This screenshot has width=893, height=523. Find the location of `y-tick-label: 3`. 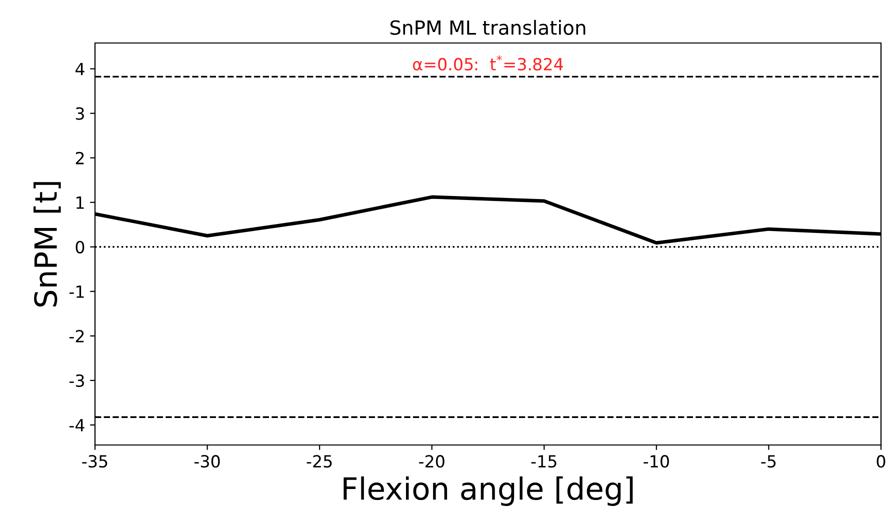

y-tick-label: 3 is located at coordinates (80, 113).